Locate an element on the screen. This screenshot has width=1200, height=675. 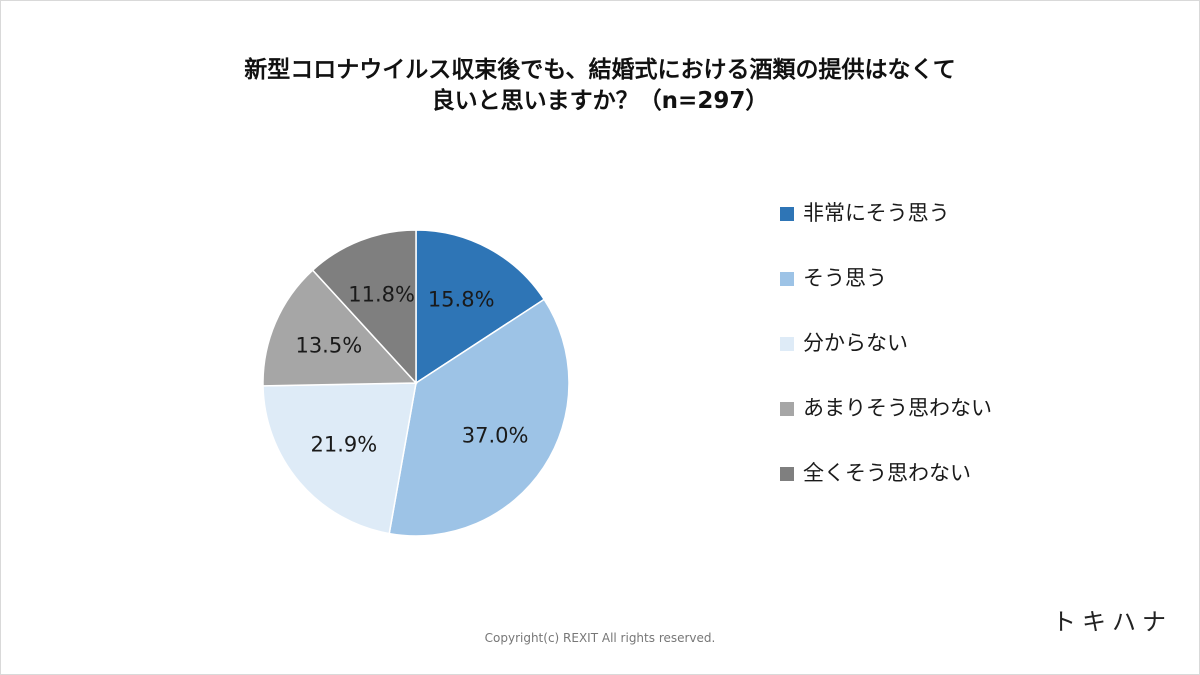
legend-label: 非常にそう思う is located at coordinates (876, 213).